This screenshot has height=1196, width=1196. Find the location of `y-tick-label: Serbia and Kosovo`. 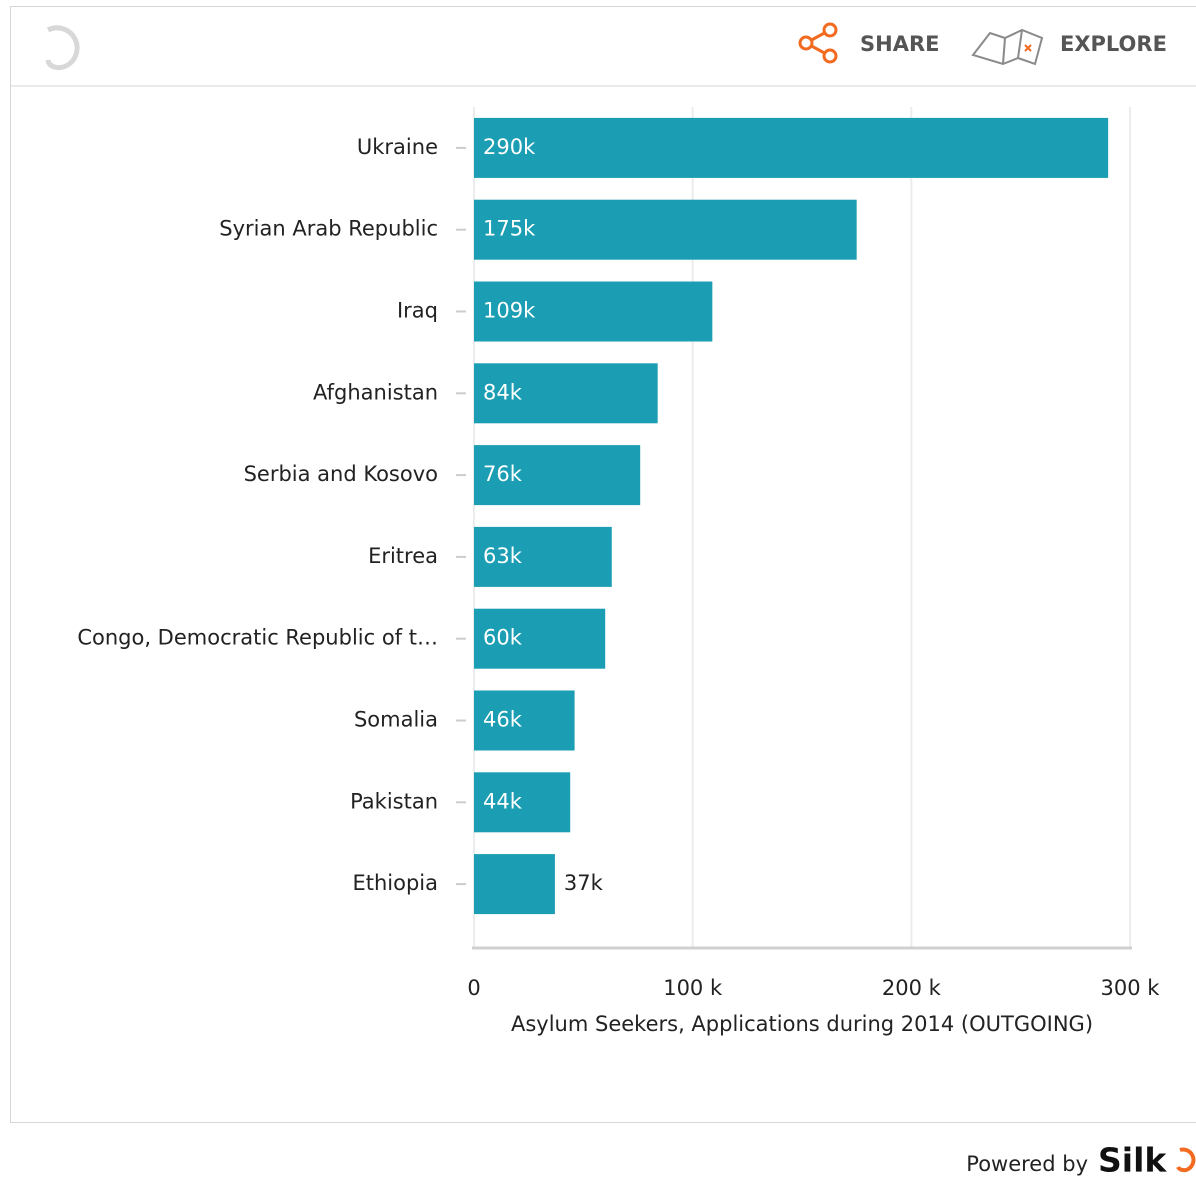

y-tick-label: Serbia and Kosovo is located at coordinates (341, 474).